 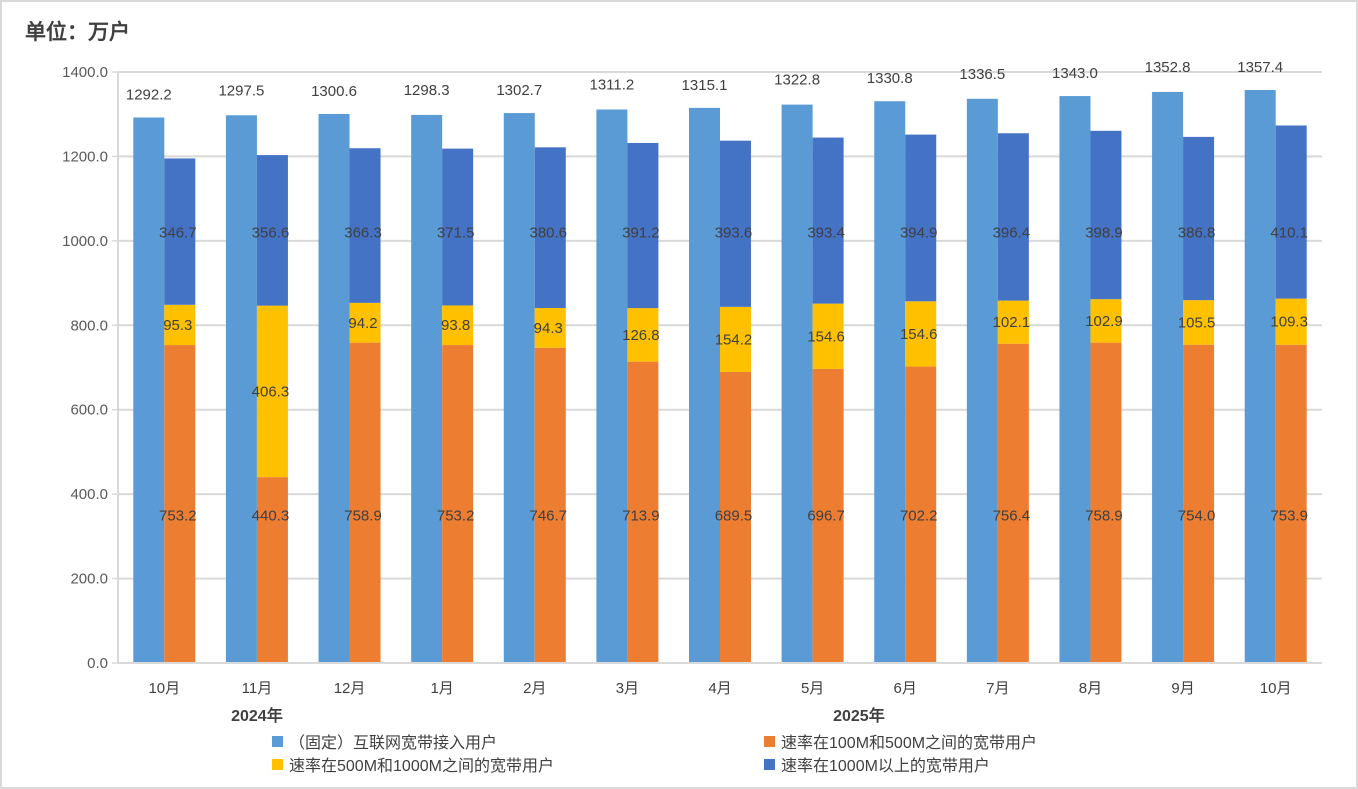 What do you see at coordinates (427, 90) in the screenshot?
I see `data-label-total: 1298.3` at bounding box center [427, 90].